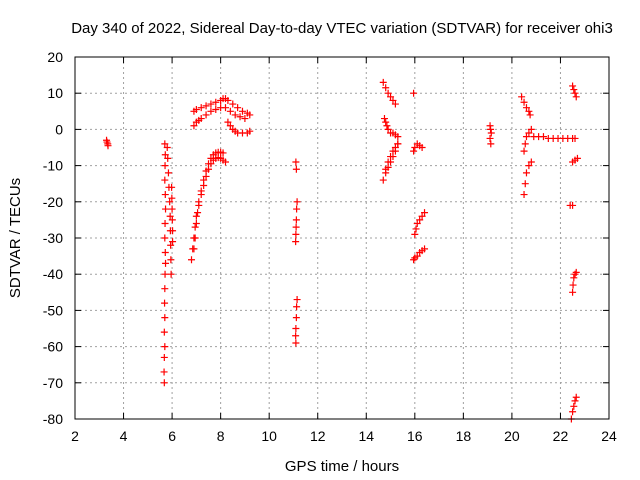 The width and height of the screenshot is (640, 480). What do you see at coordinates (269, 436) in the screenshot?
I see `x-tick-label: 10` at bounding box center [269, 436].